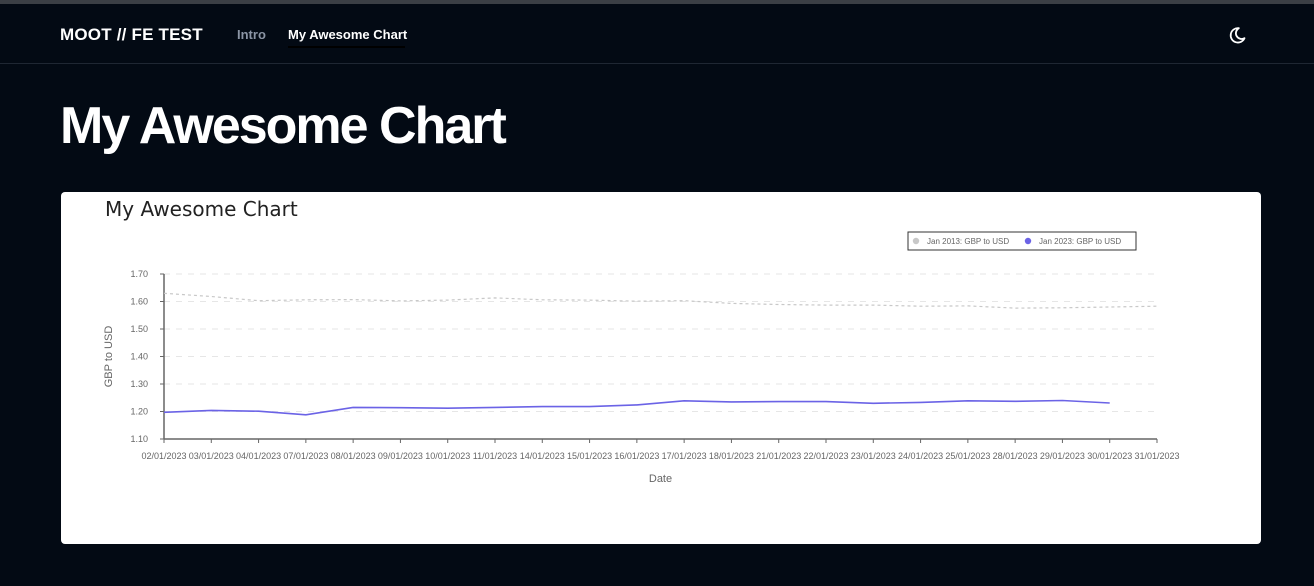  What do you see at coordinates (1109, 456) in the screenshot?
I see `x-tick-label: 30/01/2023` at bounding box center [1109, 456].